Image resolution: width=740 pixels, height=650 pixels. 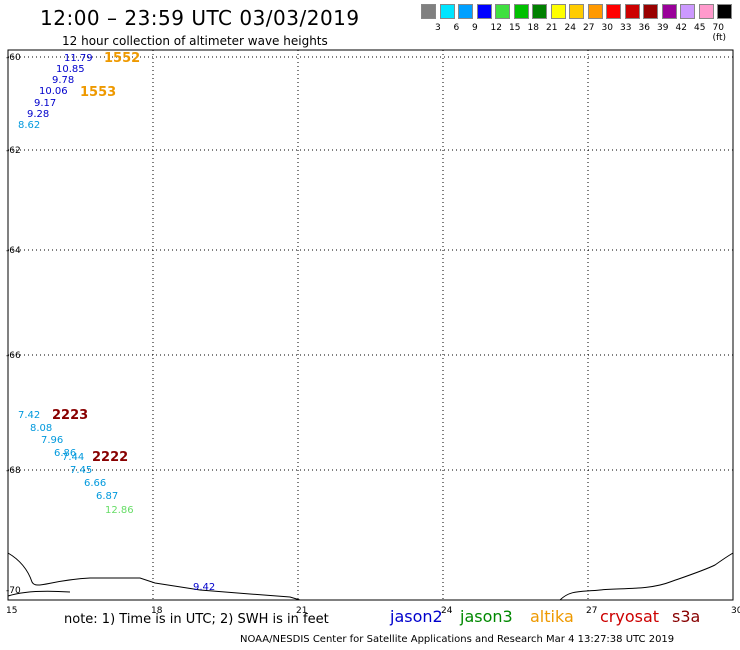 I want to click on wave-height-value: 7.96, so click(x=52, y=440).